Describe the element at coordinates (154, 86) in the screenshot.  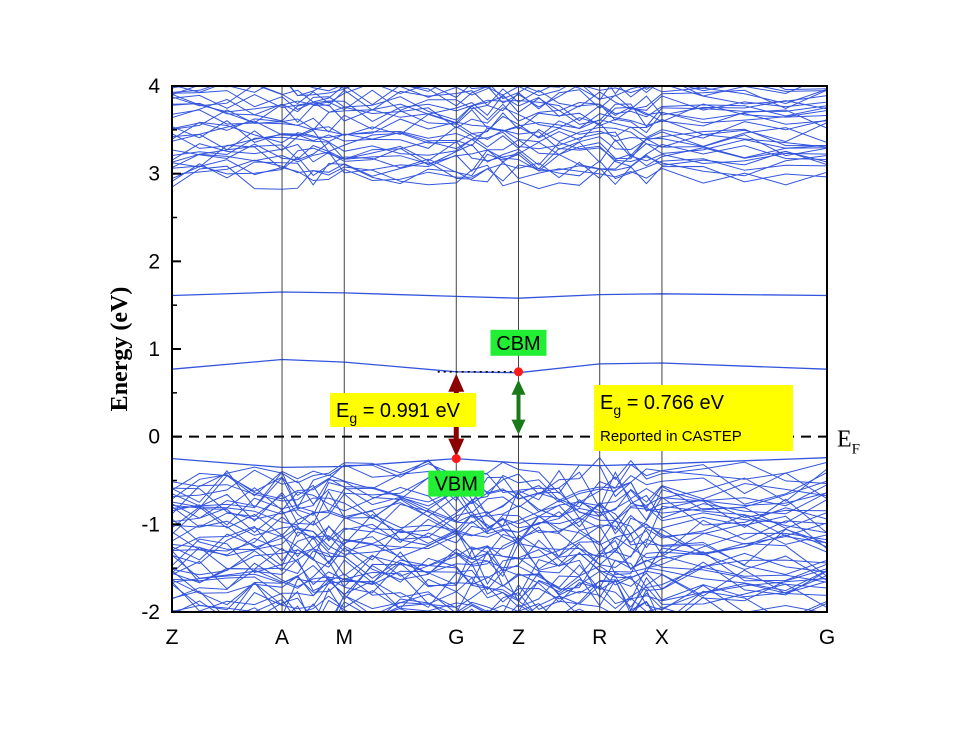
I see `y-tick-label: 4` at that location.